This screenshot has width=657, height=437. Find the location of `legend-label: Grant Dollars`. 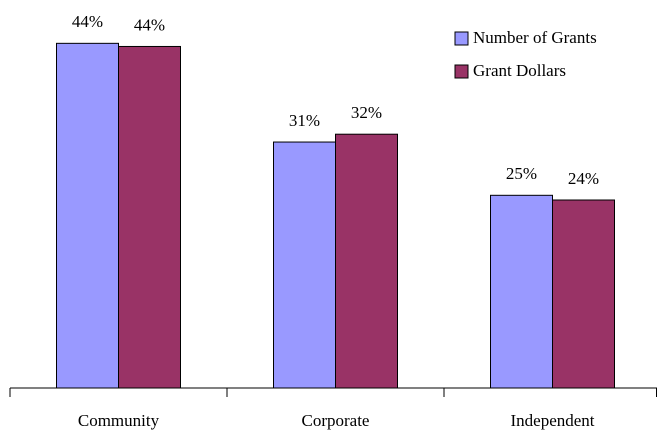

legend-label: Grant Dollars is located at coordinates (519, 70).